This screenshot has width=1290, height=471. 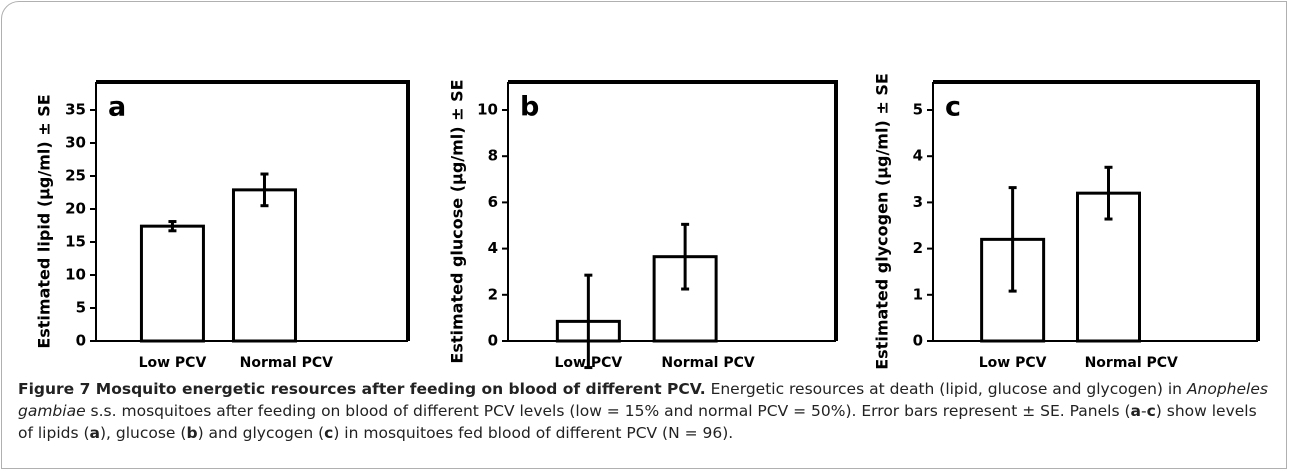 What do you see at coordinates (918, 202) in the screenshot?
I see `y-tick-label: 3` at bounding box center [918, 202].